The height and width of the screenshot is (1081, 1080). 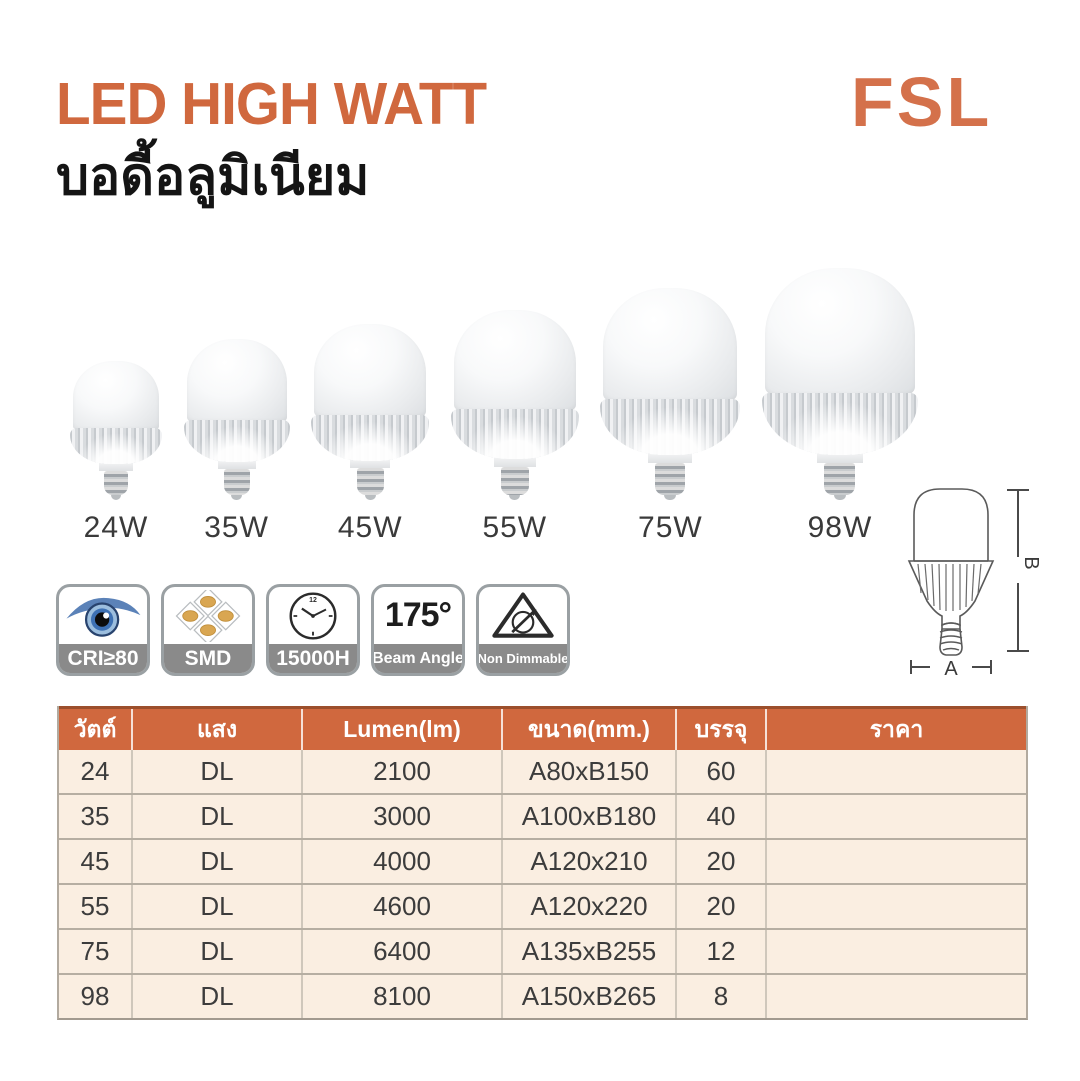 I want to click on header-cell-price: ราคา, so click(x=896, y=728).